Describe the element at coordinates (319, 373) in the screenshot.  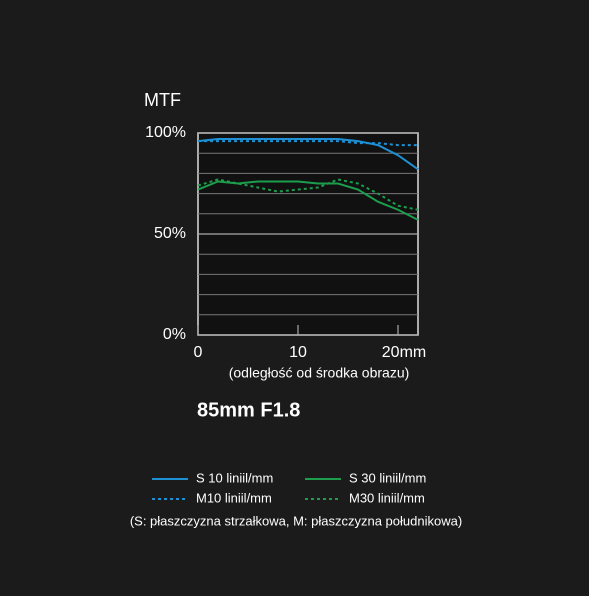
I see `x-axis-label: (odległość od środka obrazu)` at that location.